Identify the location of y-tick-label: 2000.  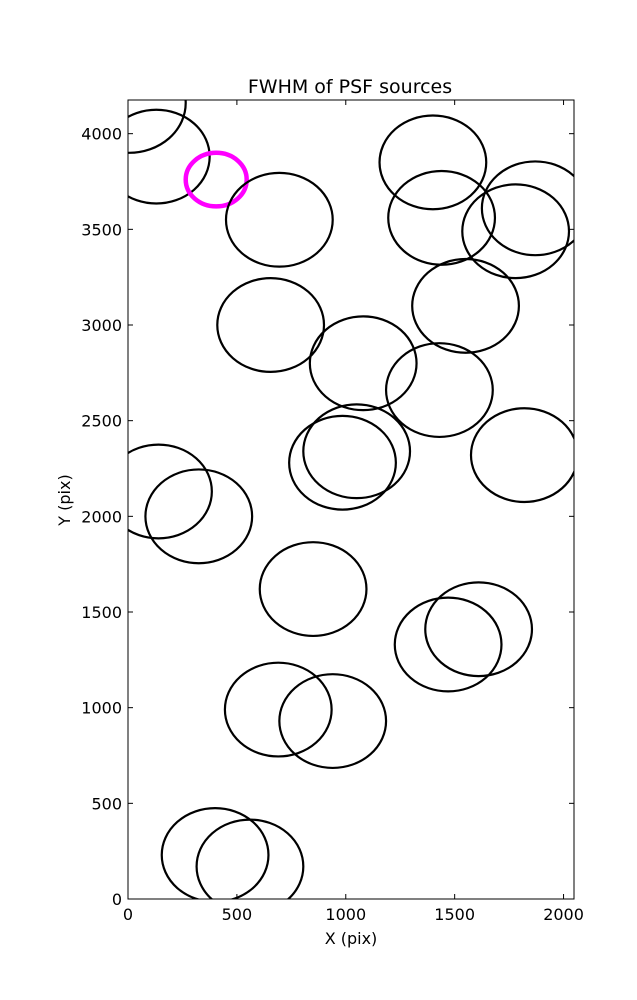
(101, 516).